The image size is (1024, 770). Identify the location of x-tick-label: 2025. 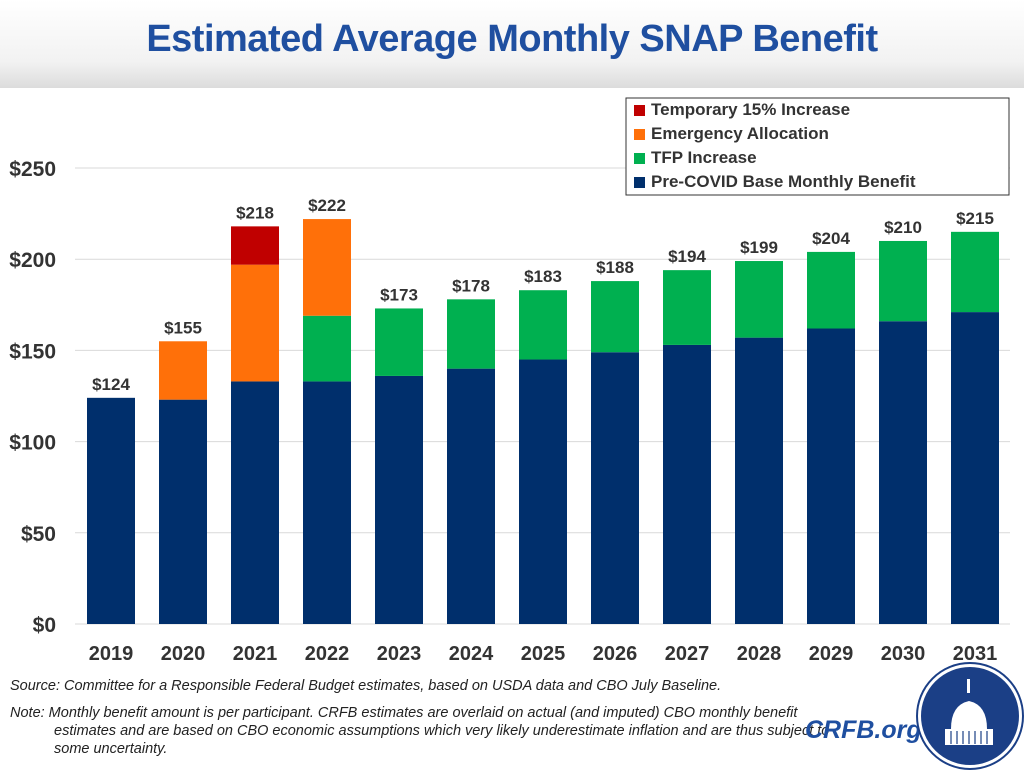
(543, 654).